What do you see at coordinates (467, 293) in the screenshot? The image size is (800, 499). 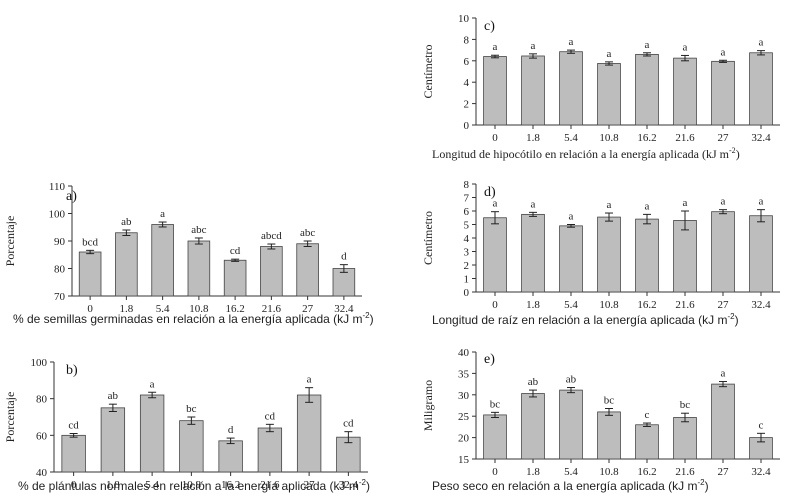 I see `y-tick-label: 0` at bounding box center [467, 293].